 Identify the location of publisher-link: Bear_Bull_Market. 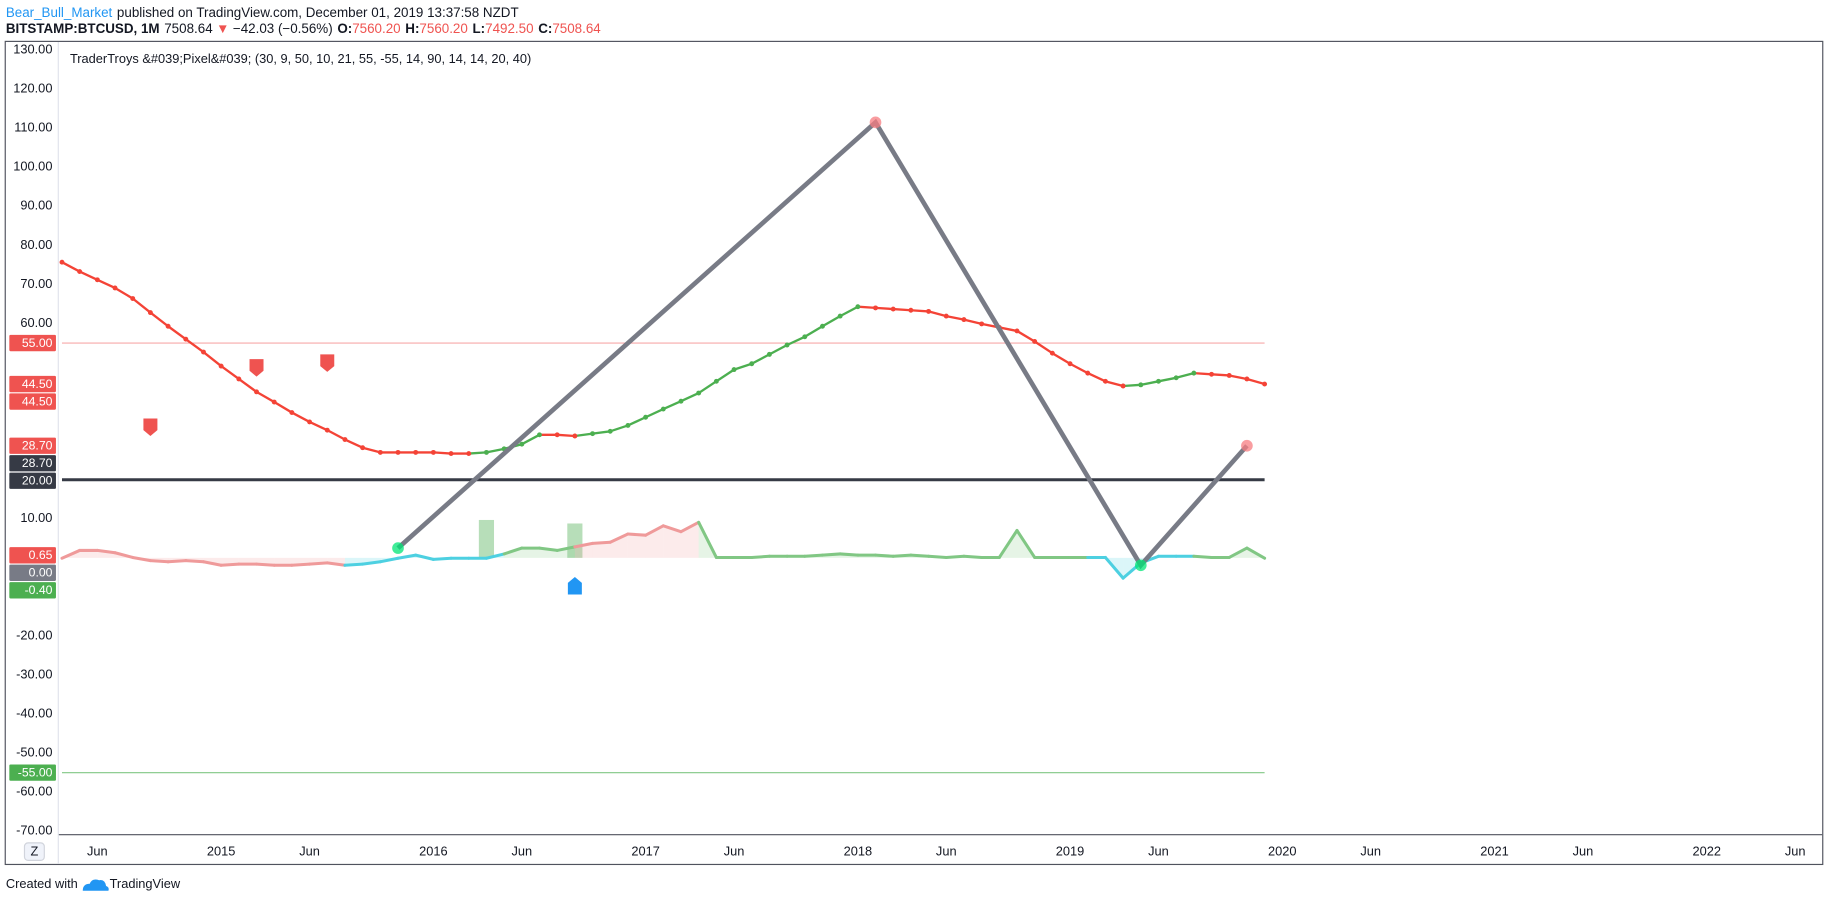
(59, 11).